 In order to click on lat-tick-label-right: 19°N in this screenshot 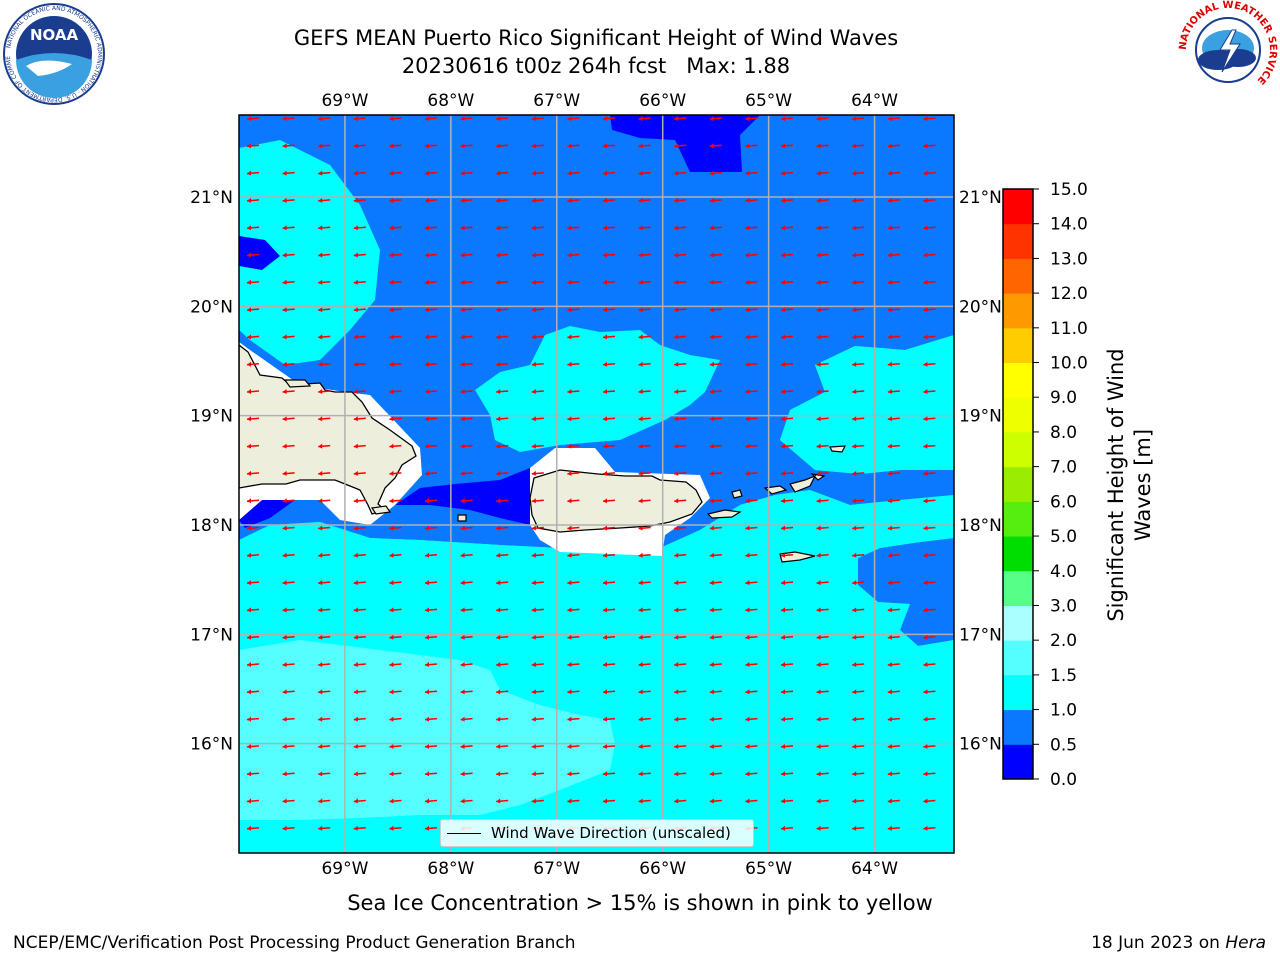, I will do `click(980, 417)`.